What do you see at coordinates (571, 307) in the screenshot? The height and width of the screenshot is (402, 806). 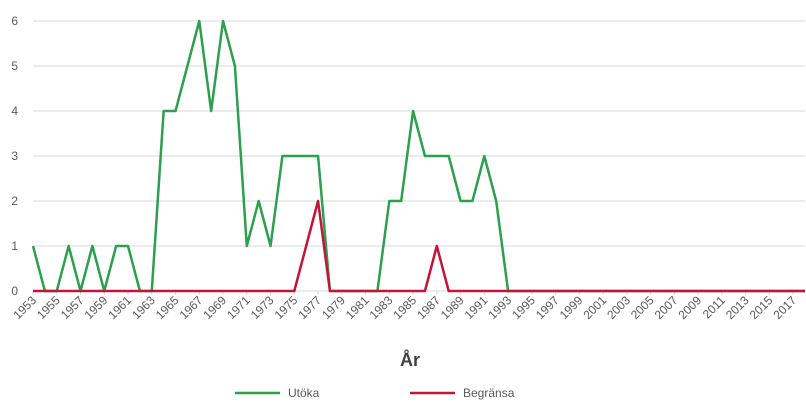 I see `x-tick-label: 1999` at bounding box center [571, 307].